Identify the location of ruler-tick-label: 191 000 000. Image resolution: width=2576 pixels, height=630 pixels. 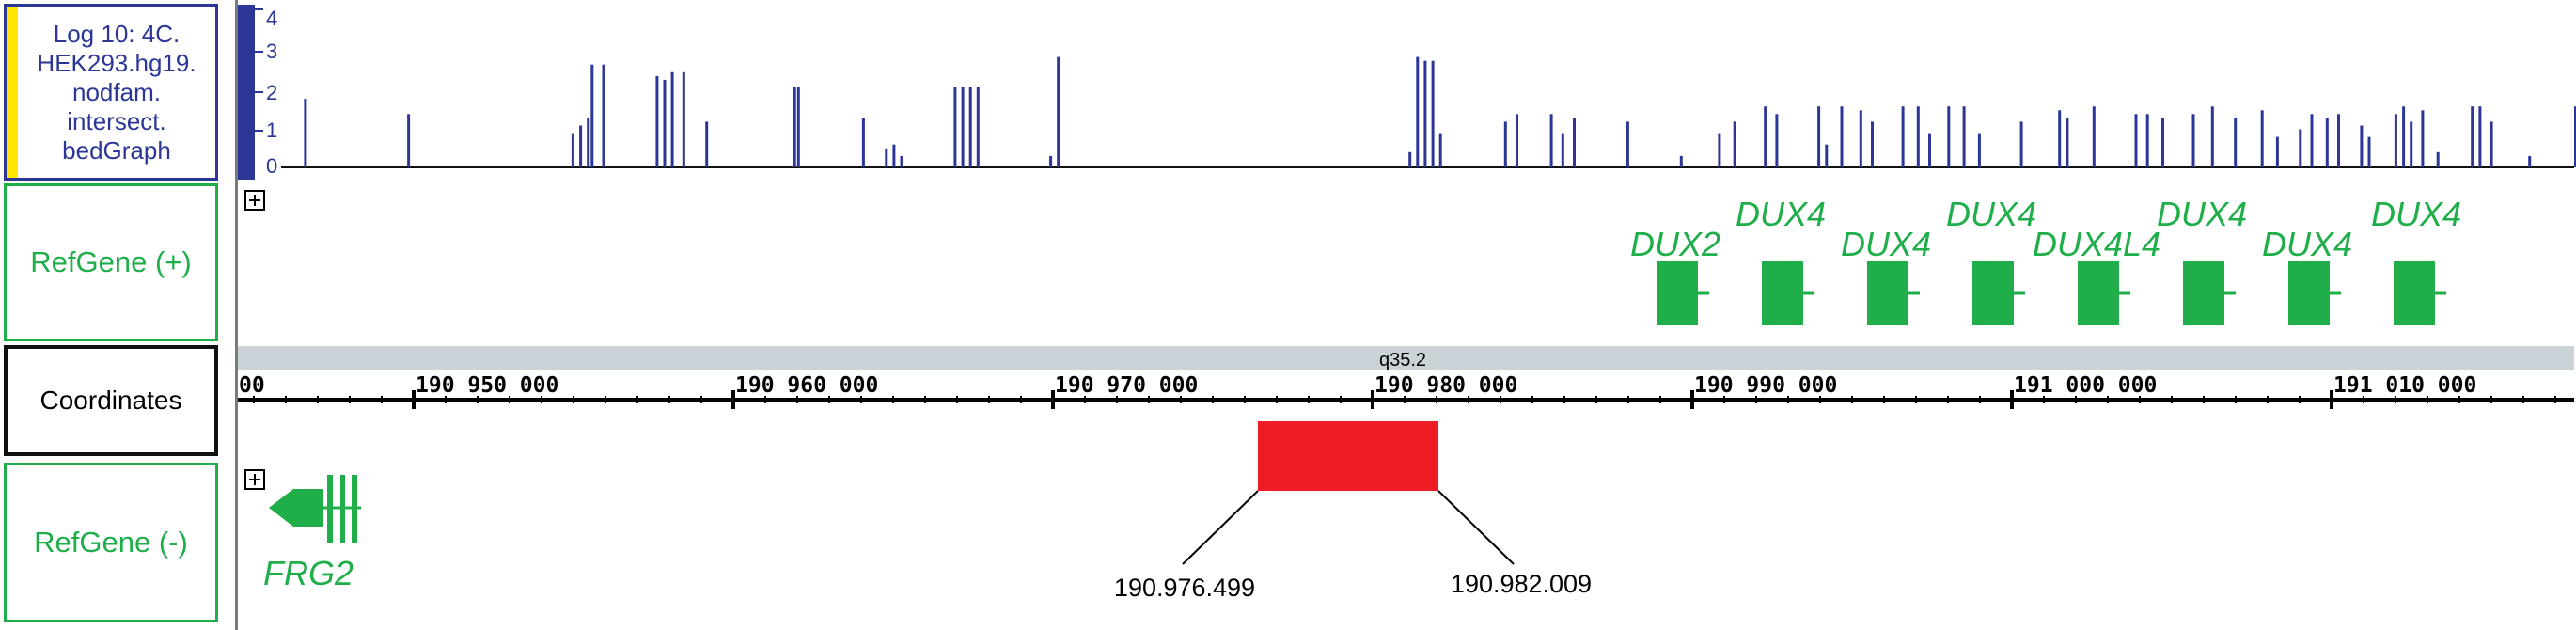
(2085, 385).